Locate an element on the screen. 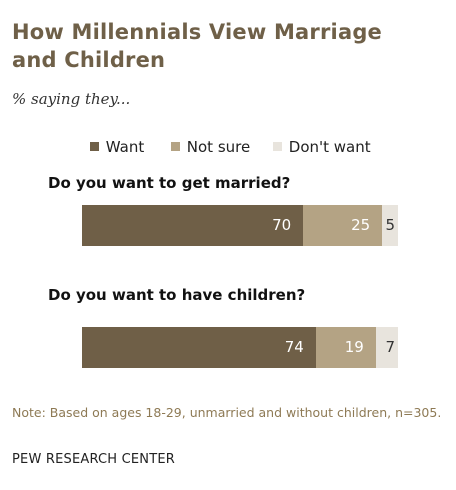  data-label-want: 70 is located at coordinates (282, 225).